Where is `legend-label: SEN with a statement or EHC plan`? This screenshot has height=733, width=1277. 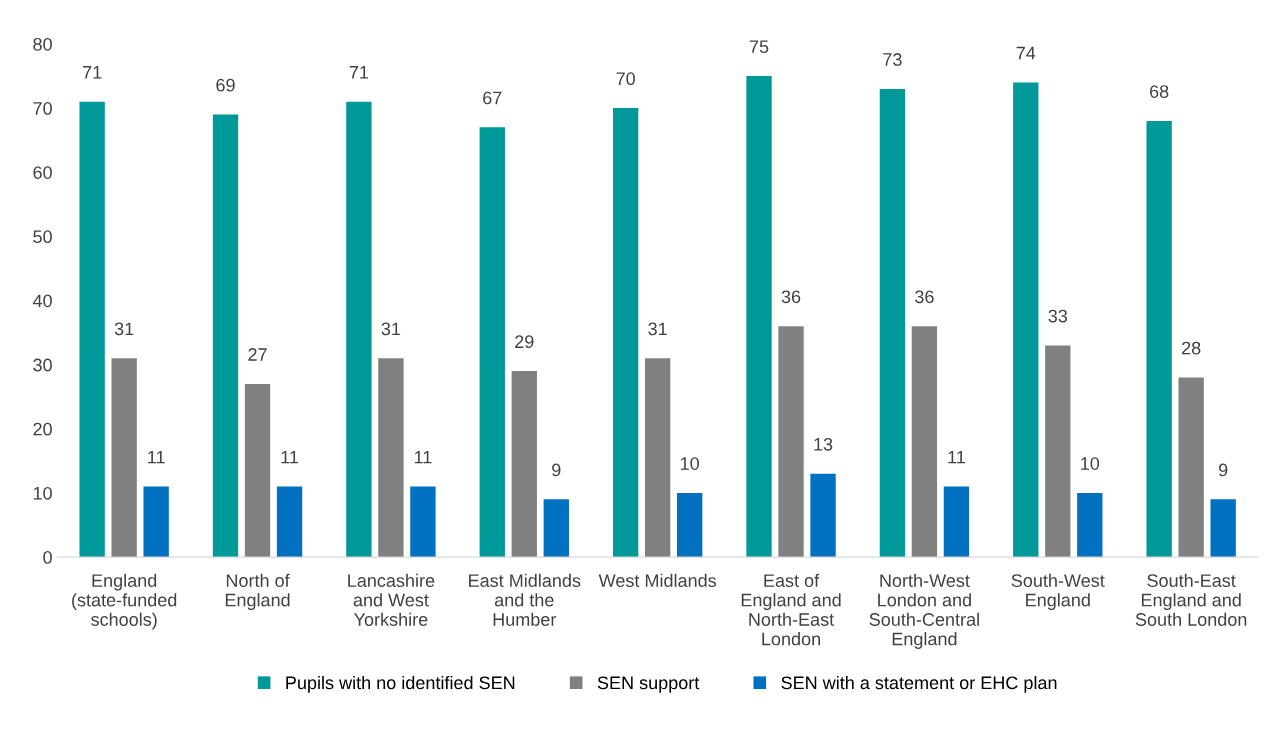 legend-label: SEN with a statement or EHC plan is located at coordinates (919, 684).